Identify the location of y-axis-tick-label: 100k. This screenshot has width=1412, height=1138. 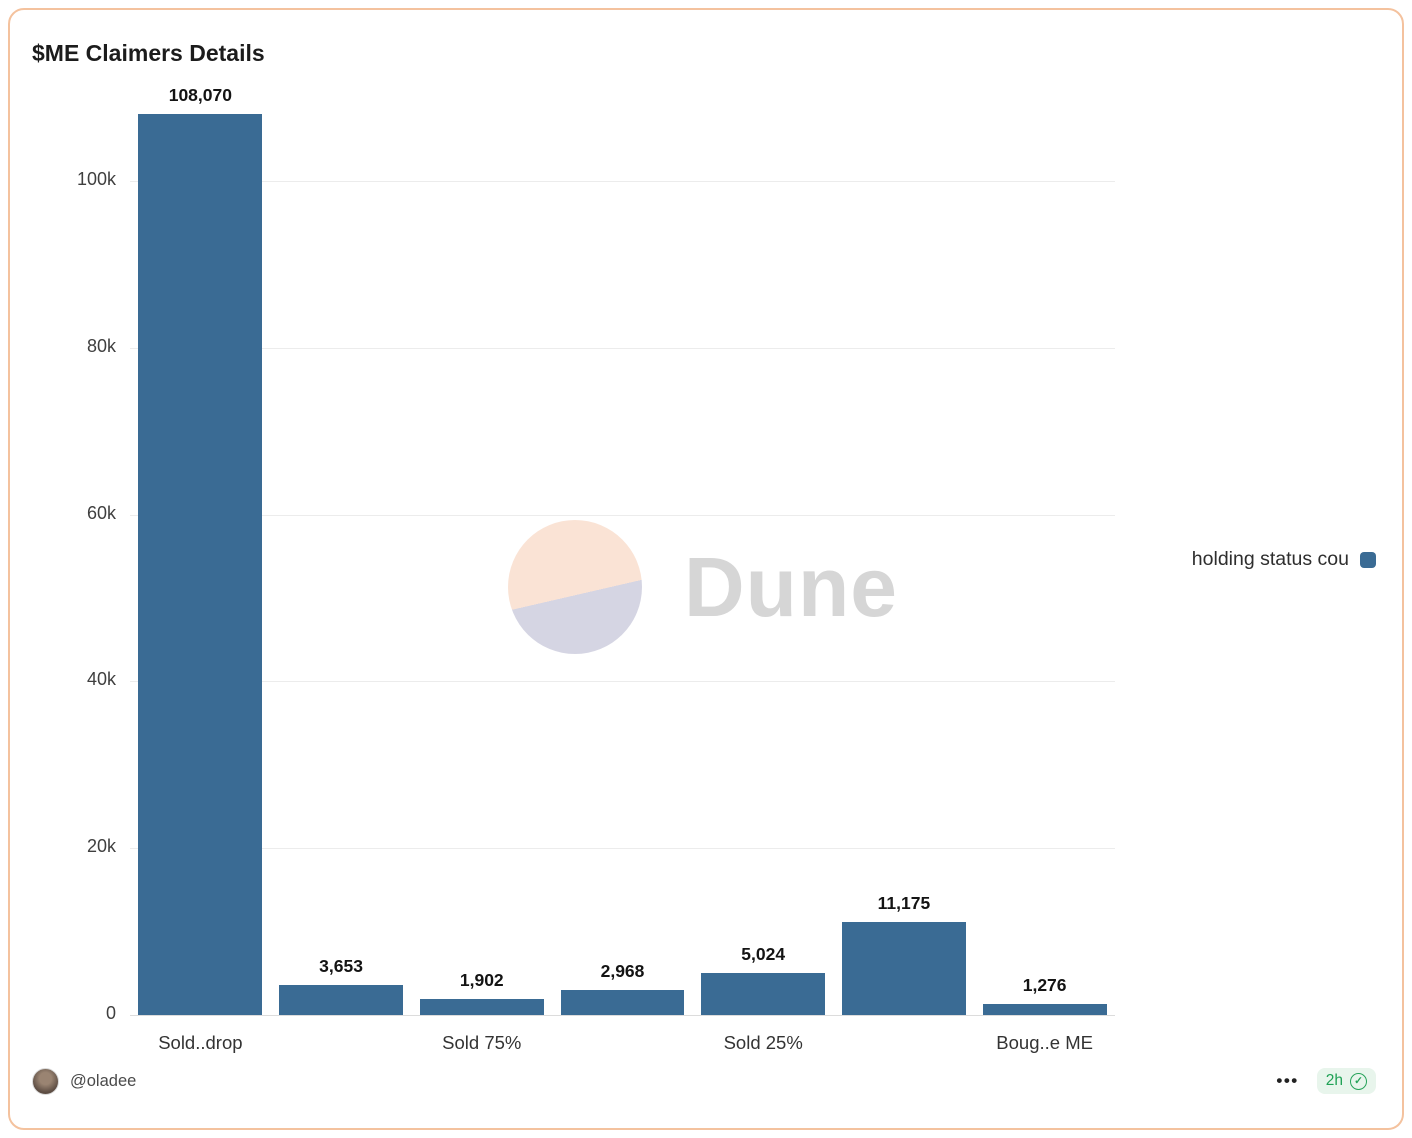
(96, 178).